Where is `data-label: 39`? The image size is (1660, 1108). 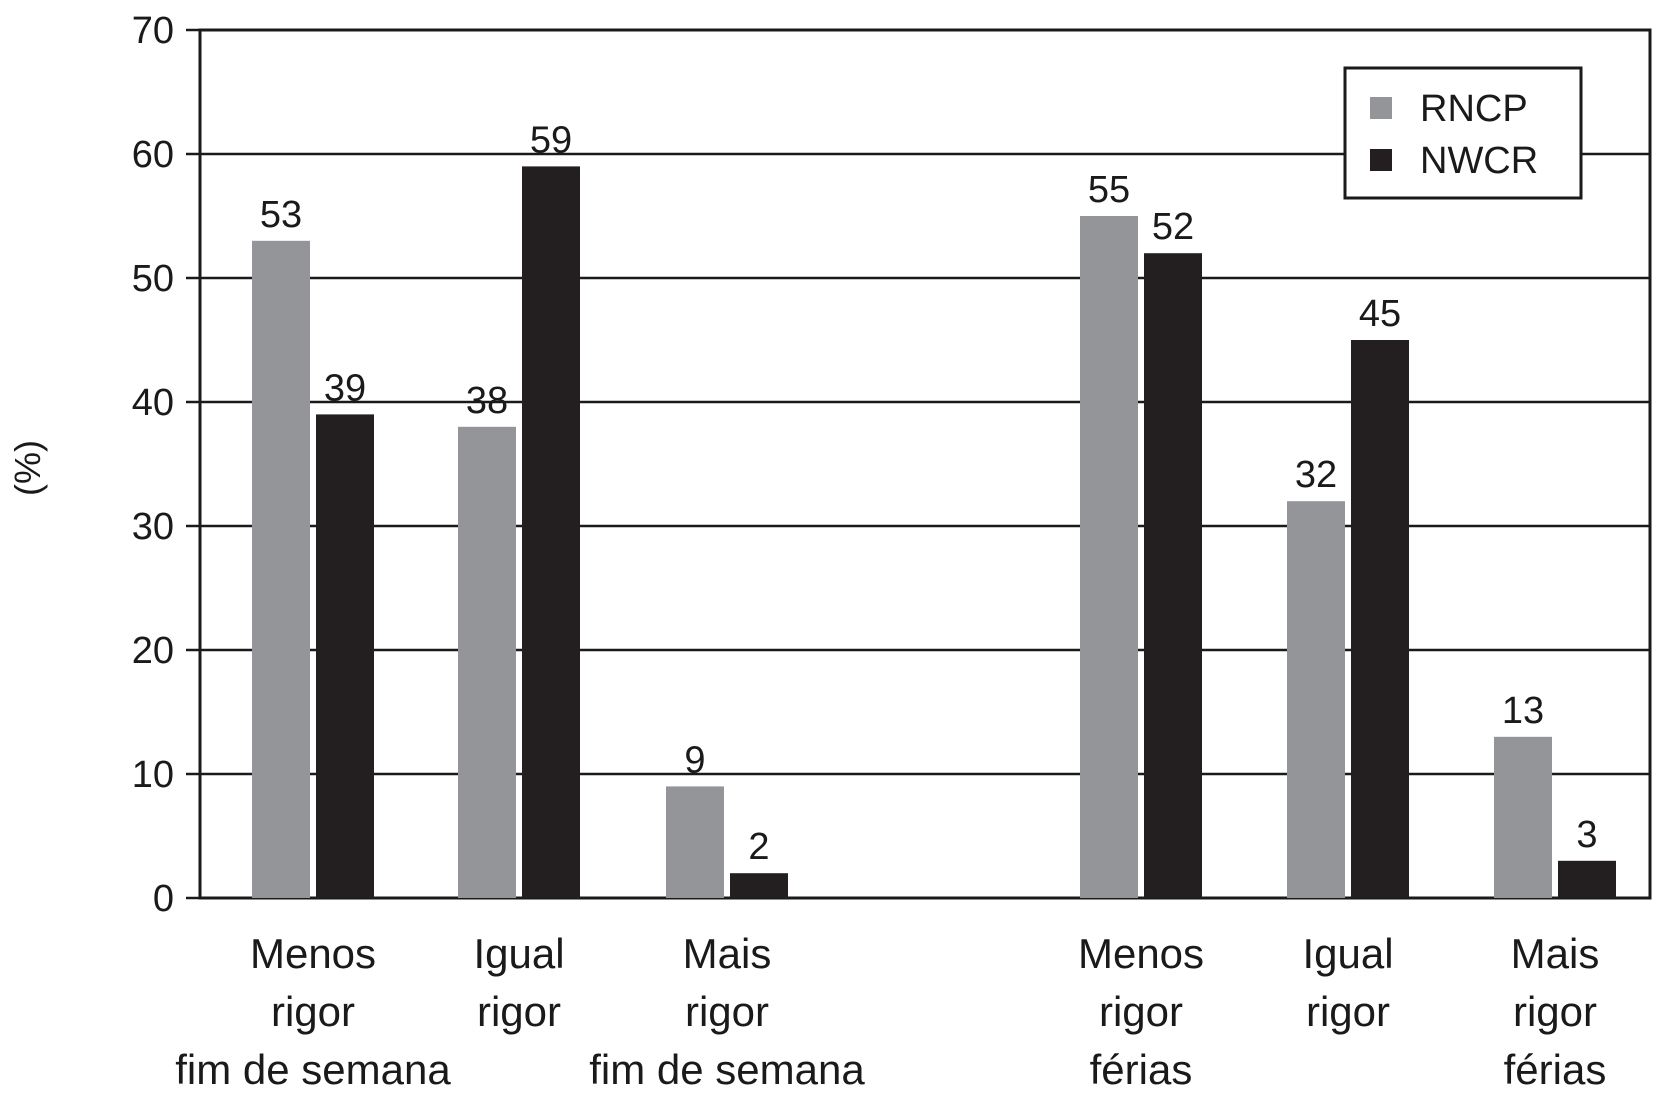 data-label: 39 is located at coordinates (345, 388).